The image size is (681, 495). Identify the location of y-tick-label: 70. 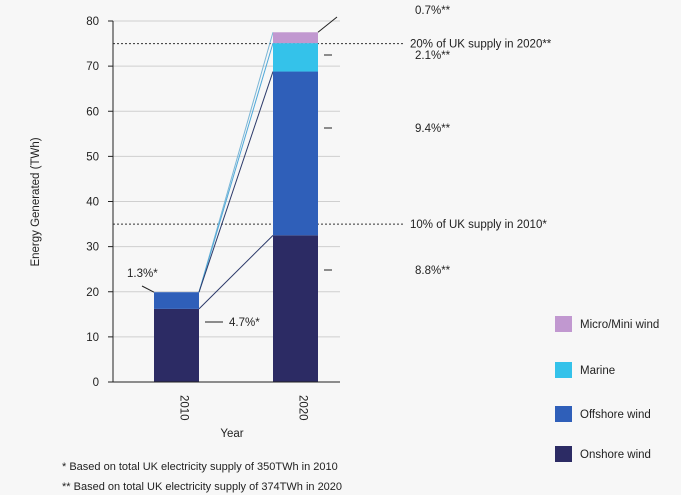
(92, 67).